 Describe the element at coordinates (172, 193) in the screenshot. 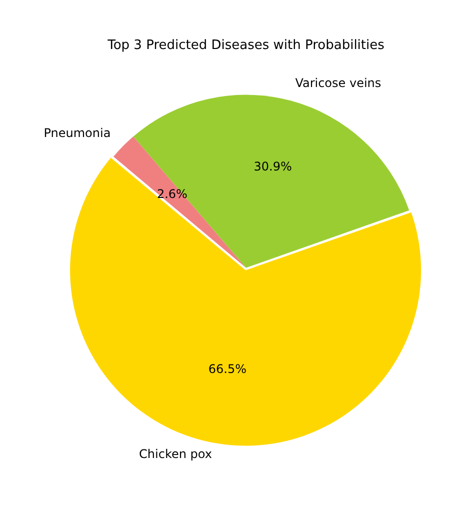

I see `data-label: 2.6%` at that location.